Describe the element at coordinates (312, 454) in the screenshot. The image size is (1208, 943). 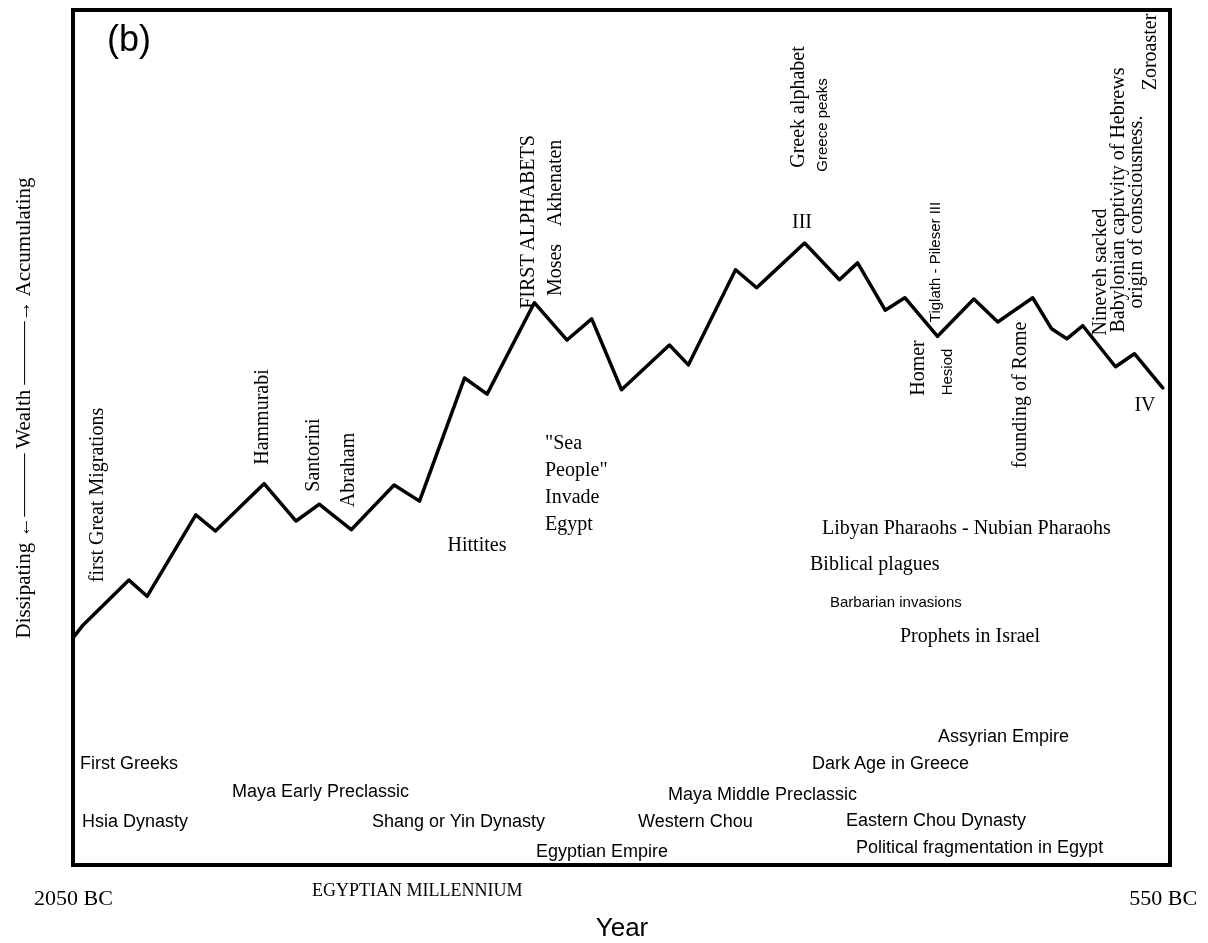
I see `annotation: Santorini` at that location.